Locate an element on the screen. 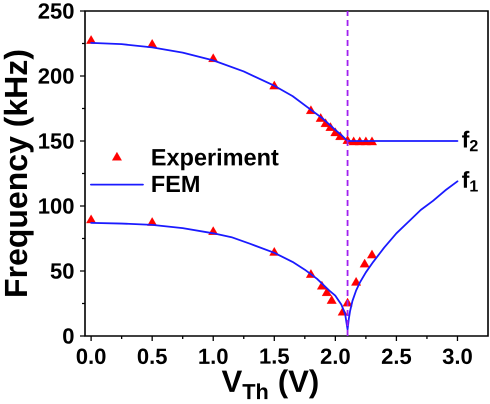  x-tick-label: 0.5 is located at coordinates (152, 356).